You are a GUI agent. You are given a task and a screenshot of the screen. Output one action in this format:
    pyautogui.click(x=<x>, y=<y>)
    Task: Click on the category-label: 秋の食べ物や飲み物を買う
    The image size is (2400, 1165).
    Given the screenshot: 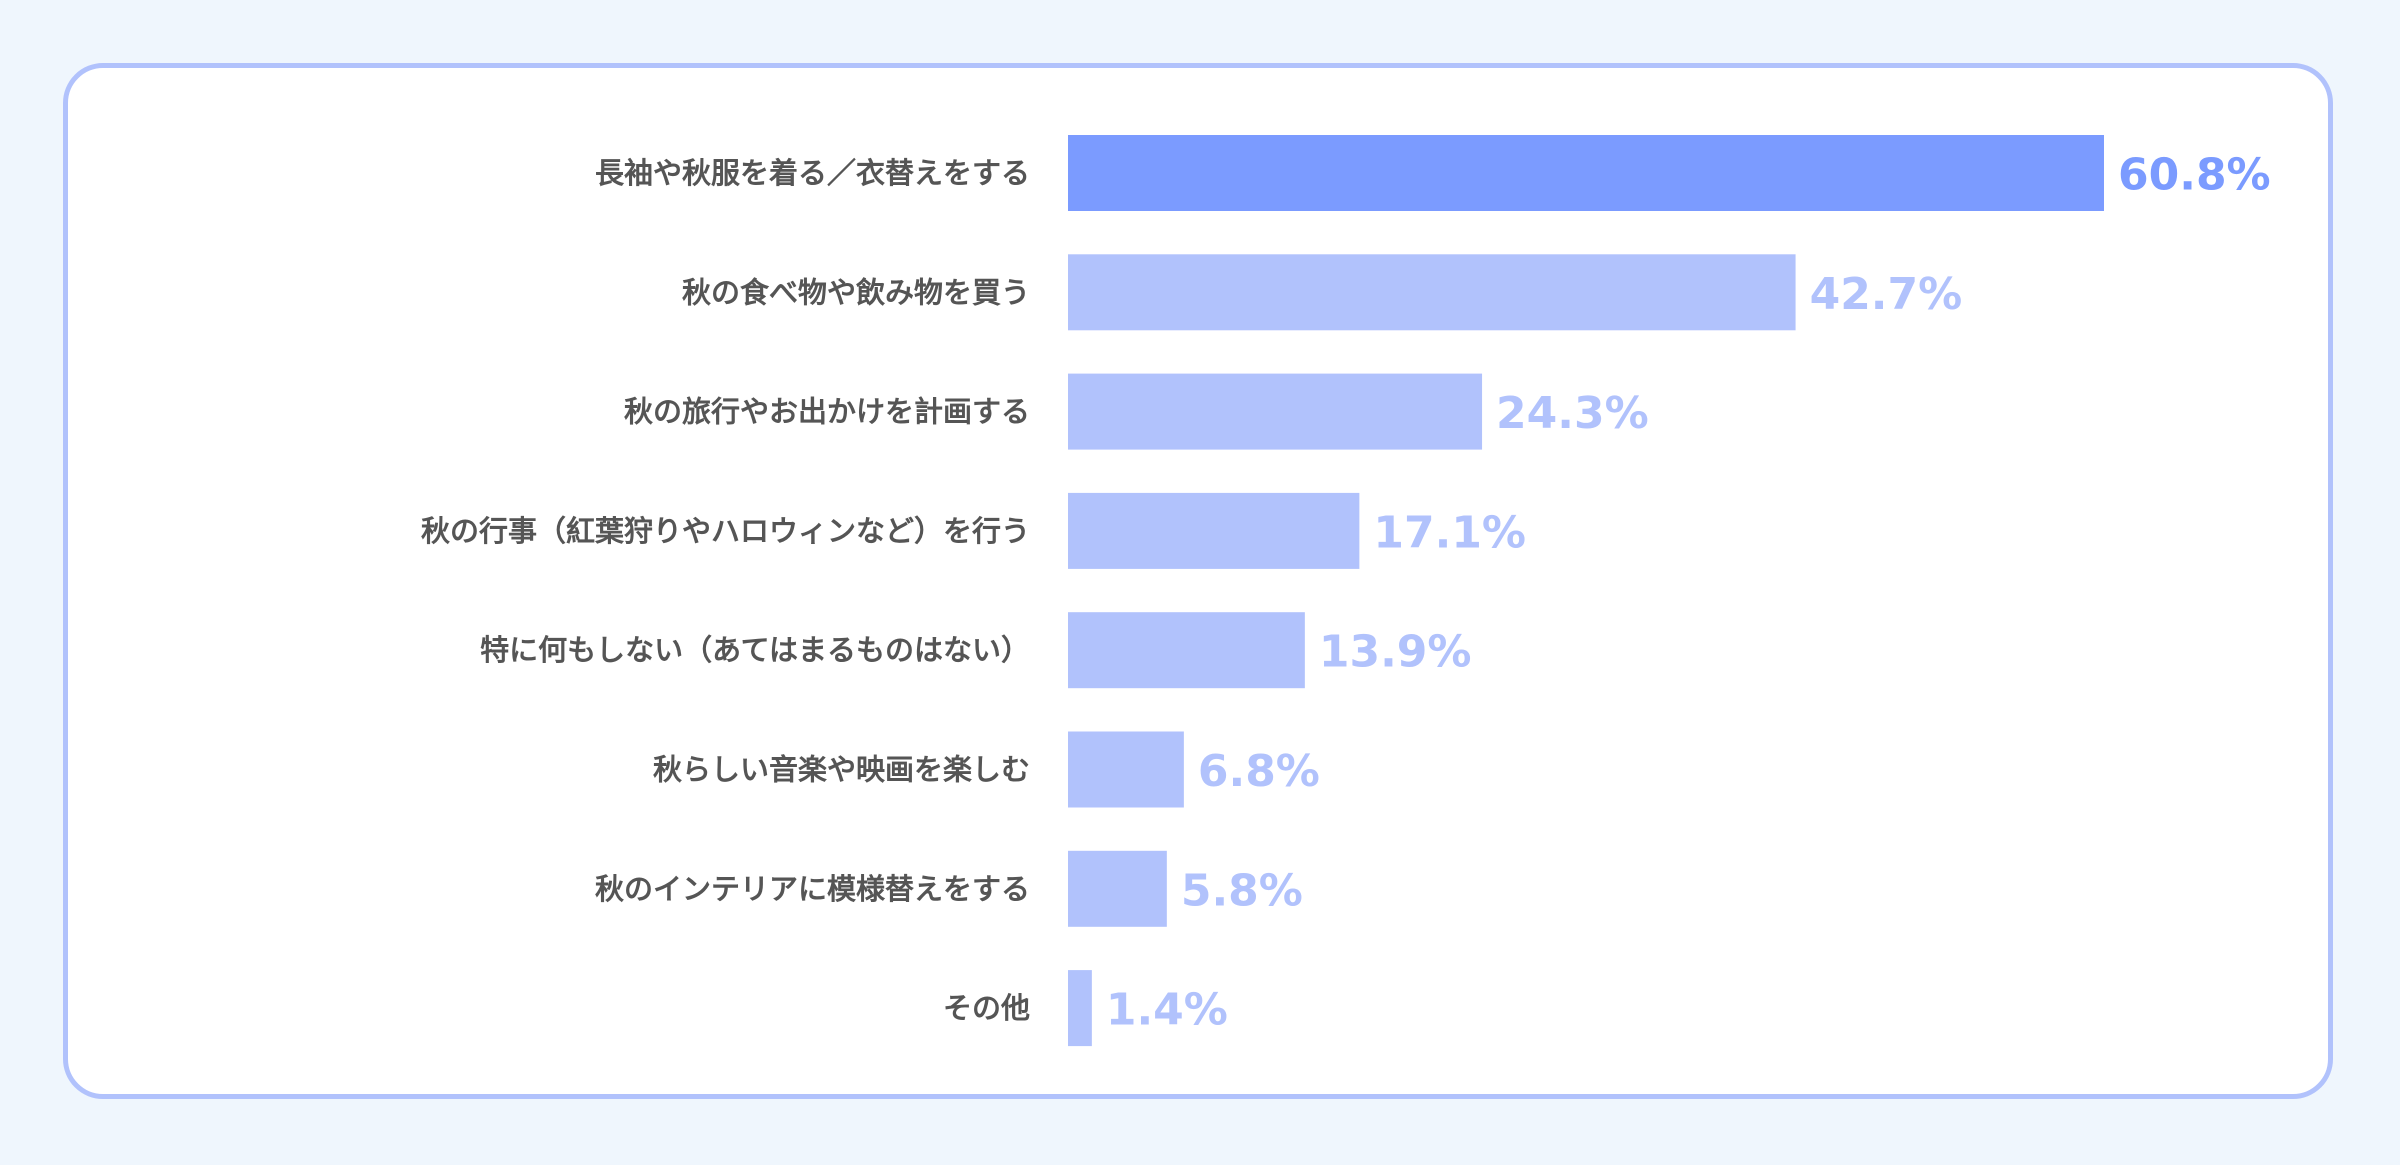 What is the action you would take?
    pyautogui.click(x=856, y=292)
    